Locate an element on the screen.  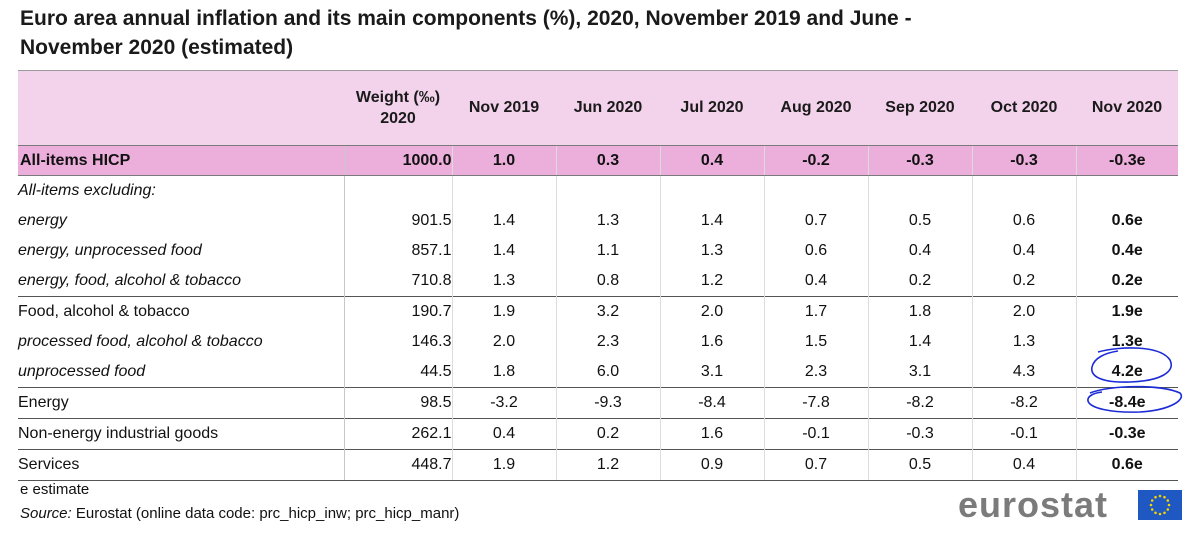
weight-cell is located at coordinates (397, 190).